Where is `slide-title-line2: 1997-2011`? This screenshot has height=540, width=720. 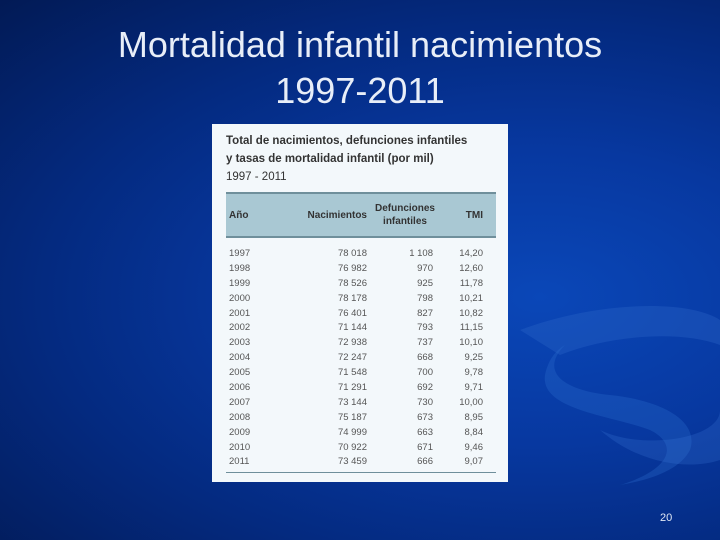
slide-title-line2: 1997-2011 is located at coordinates (360, 90).